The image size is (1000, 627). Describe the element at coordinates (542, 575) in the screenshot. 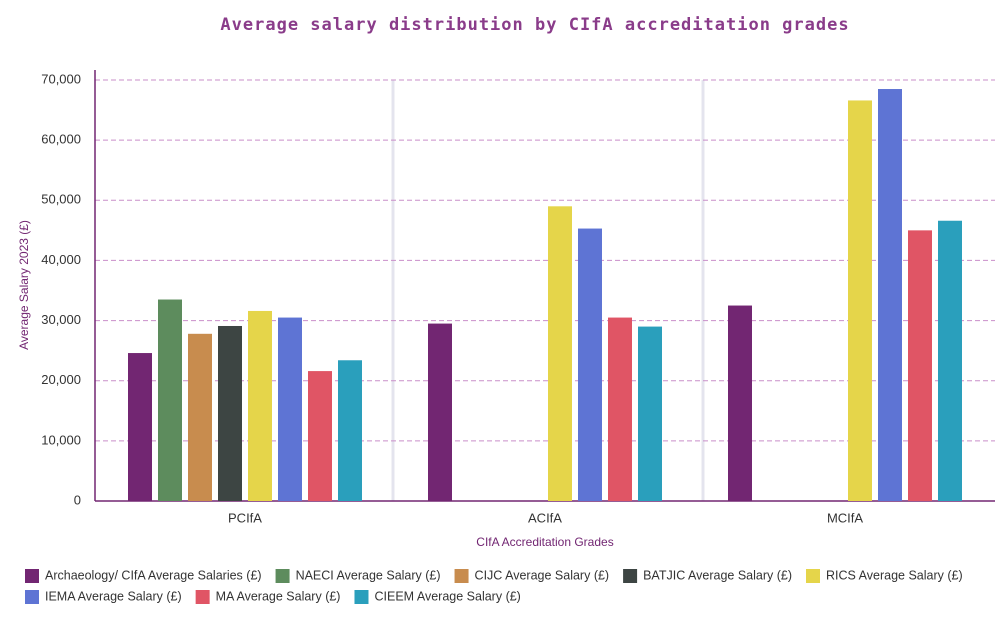

I see `legend-label: CIJC Average Salary (£)` at that location.